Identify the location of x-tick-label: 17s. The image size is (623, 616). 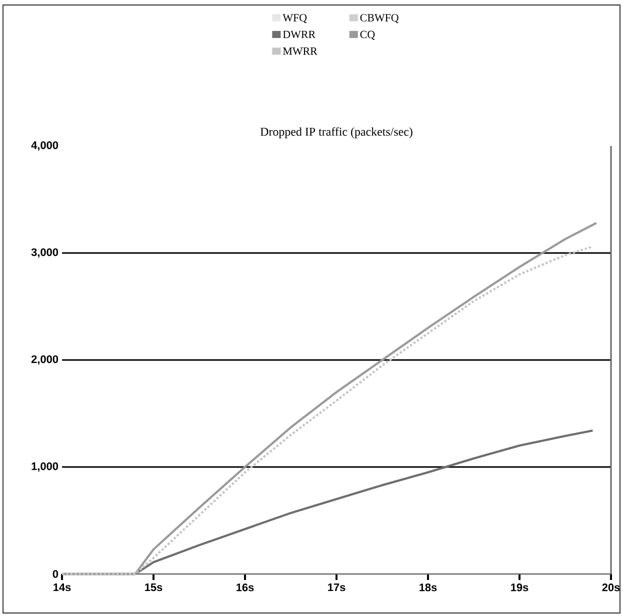
(337, 588).